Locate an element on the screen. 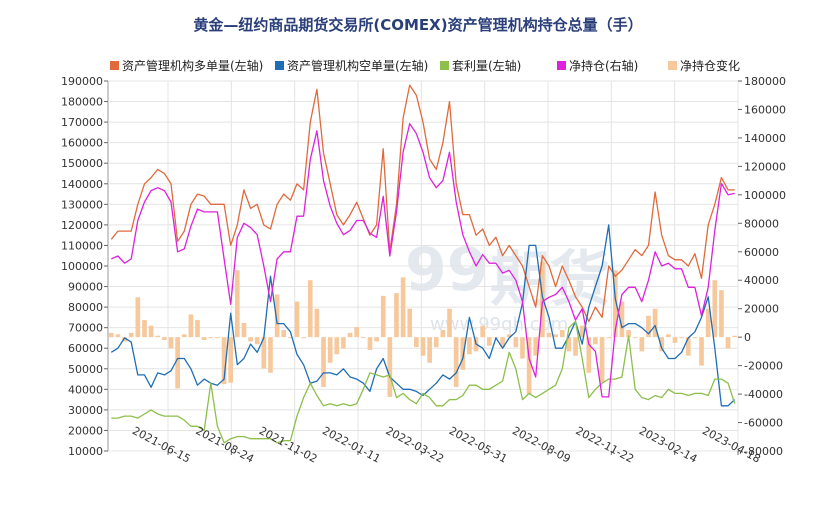  watermark-url: www.99qh.com is located at coordinates (499, 324).